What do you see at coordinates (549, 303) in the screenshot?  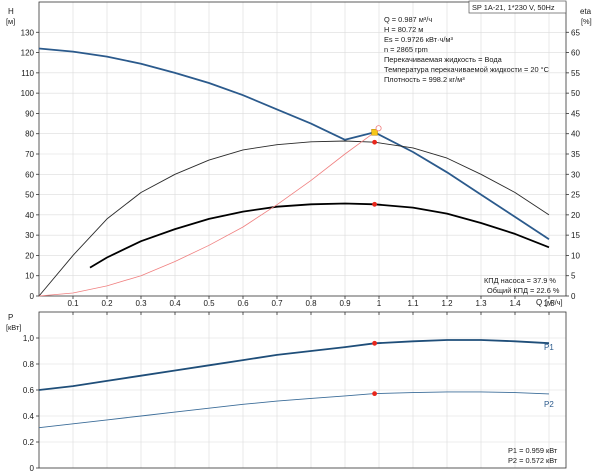 I see `upper-x-tick-label: 1.5` at bounding box center [549, 303].